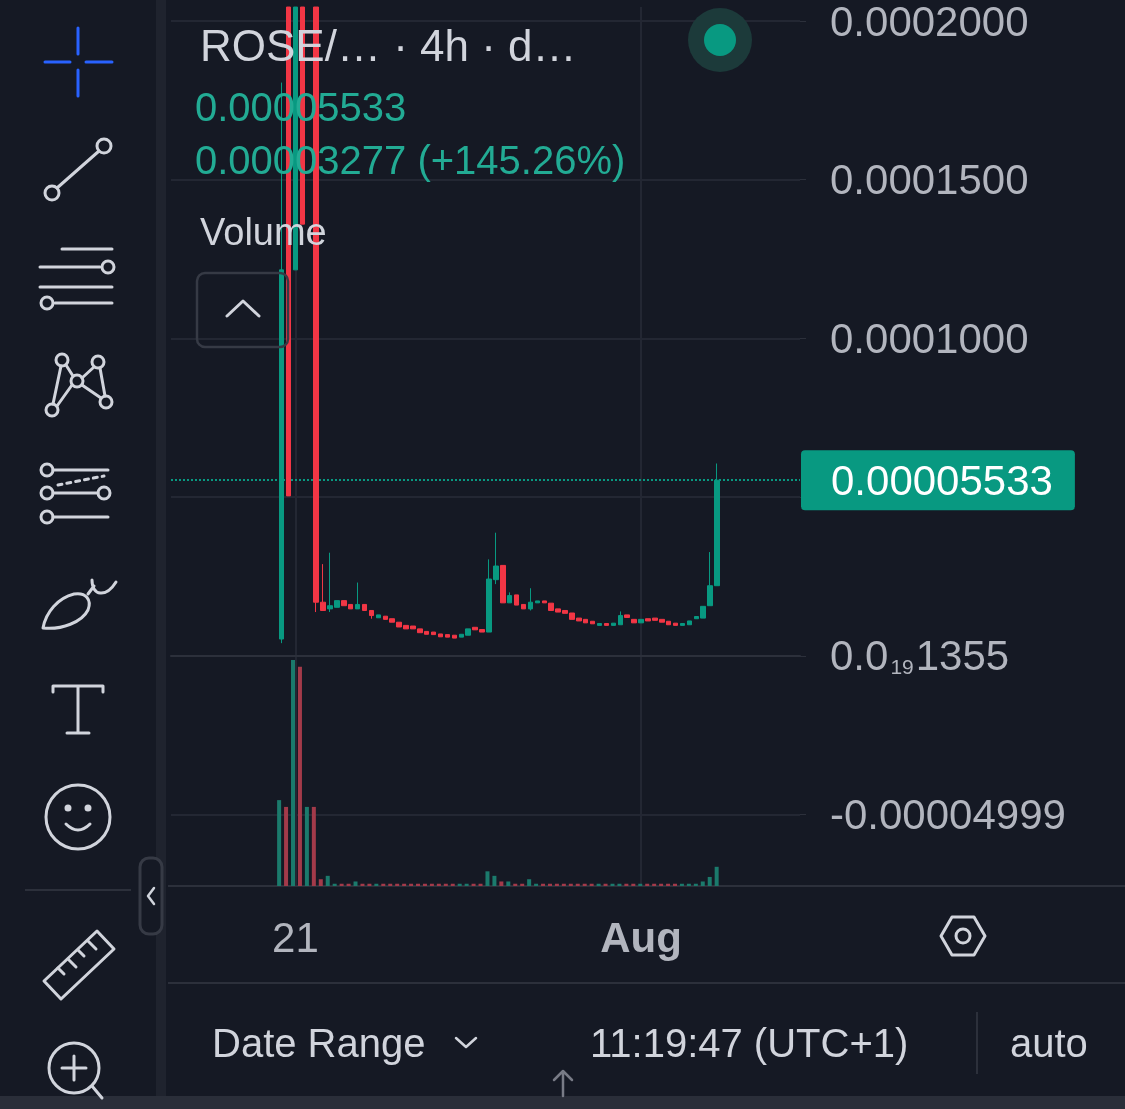  Describe the element at coordinates (319, 1043) in the screenshot. I see `text: Date Range` at that location.